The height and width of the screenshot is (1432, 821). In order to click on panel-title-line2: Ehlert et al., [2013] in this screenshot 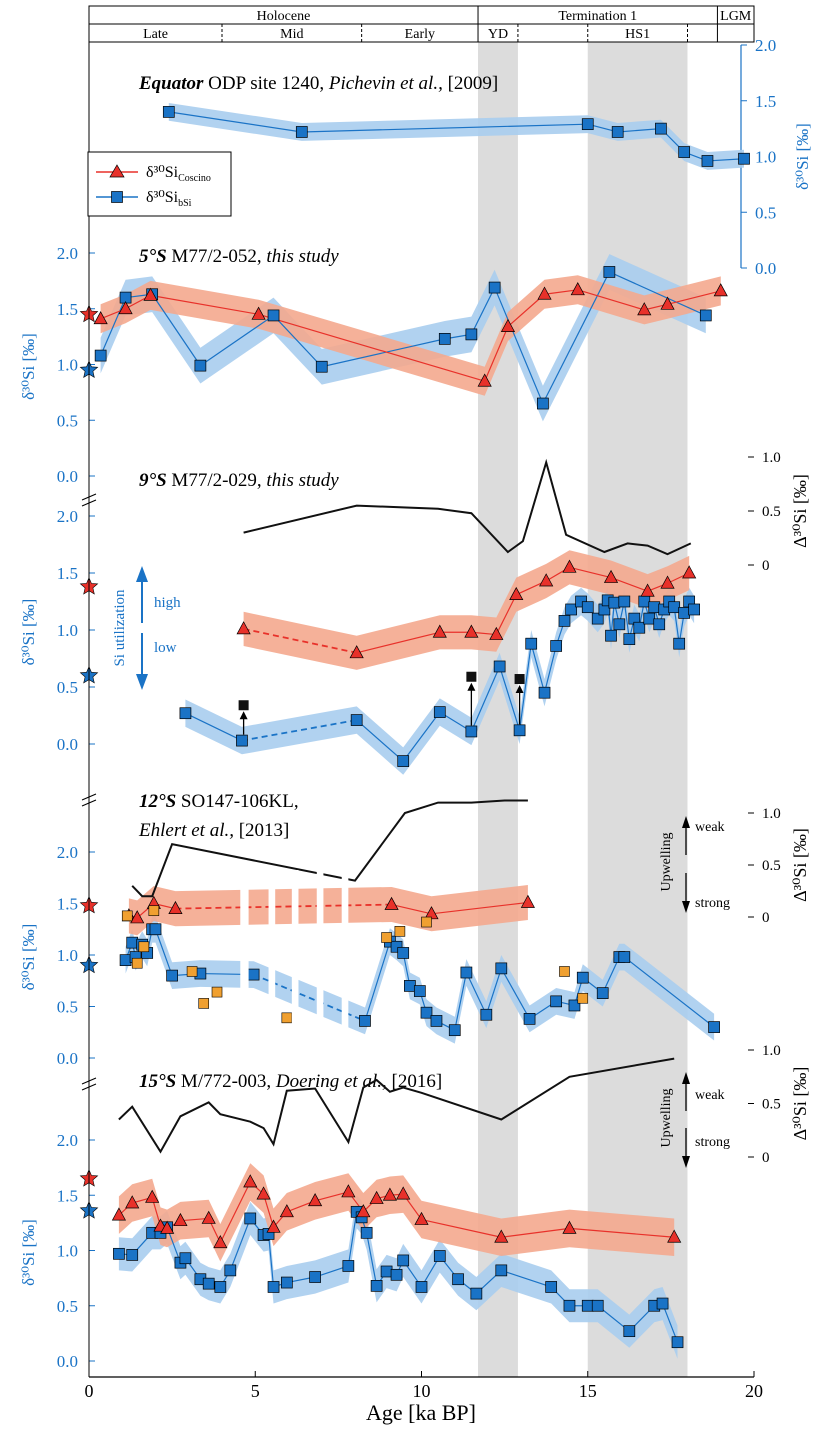, I will do `click(213, 830)`.